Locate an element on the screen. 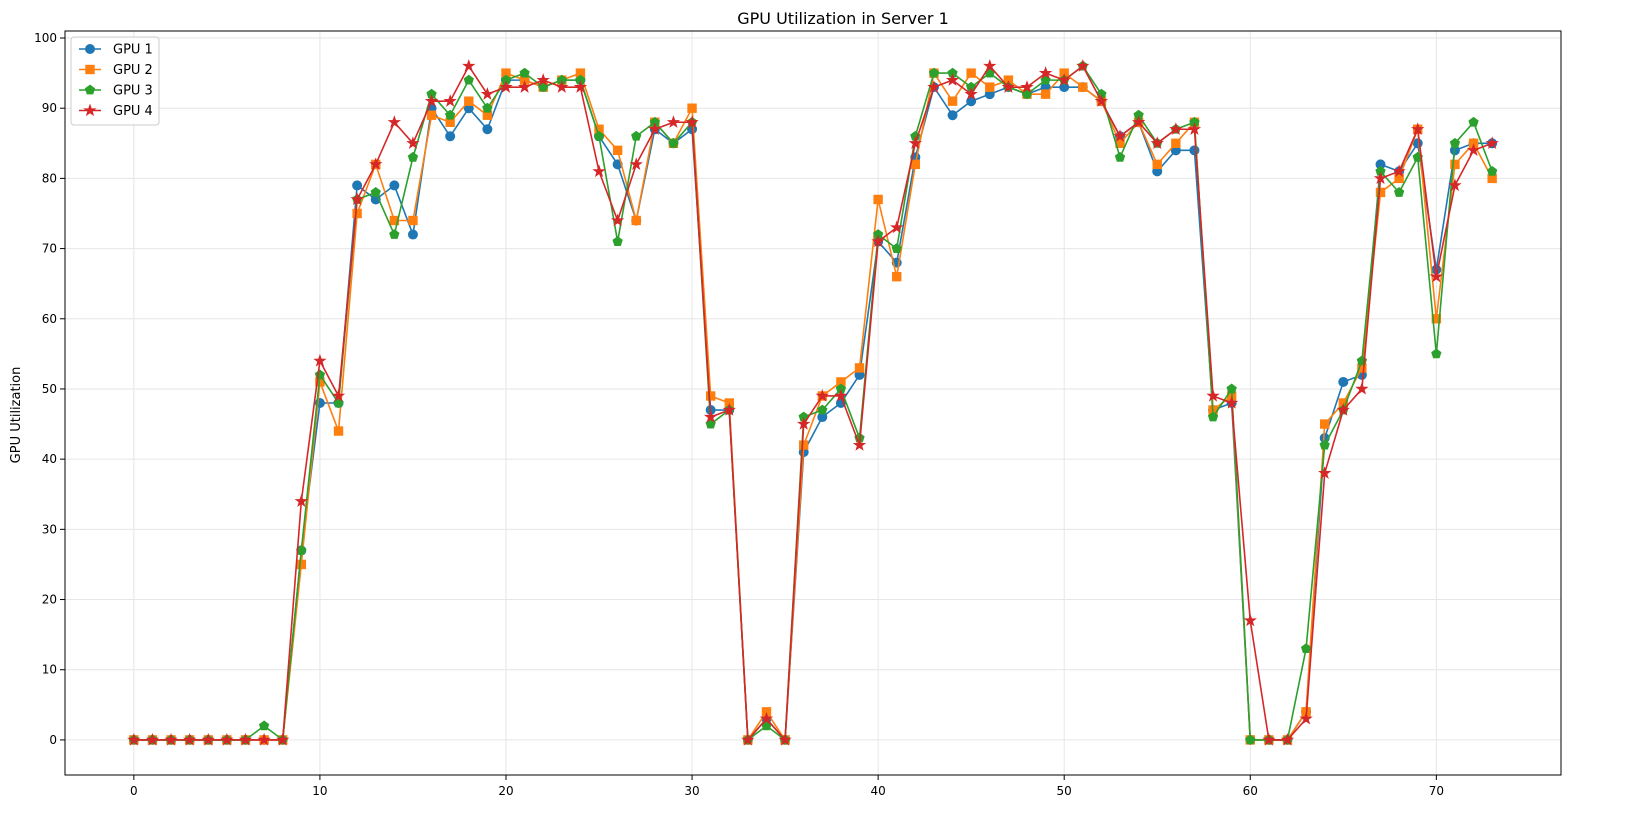 This screenshot has height=836, width=1625. legend-entry: GPU 2 is located at coordinates (116, 70).